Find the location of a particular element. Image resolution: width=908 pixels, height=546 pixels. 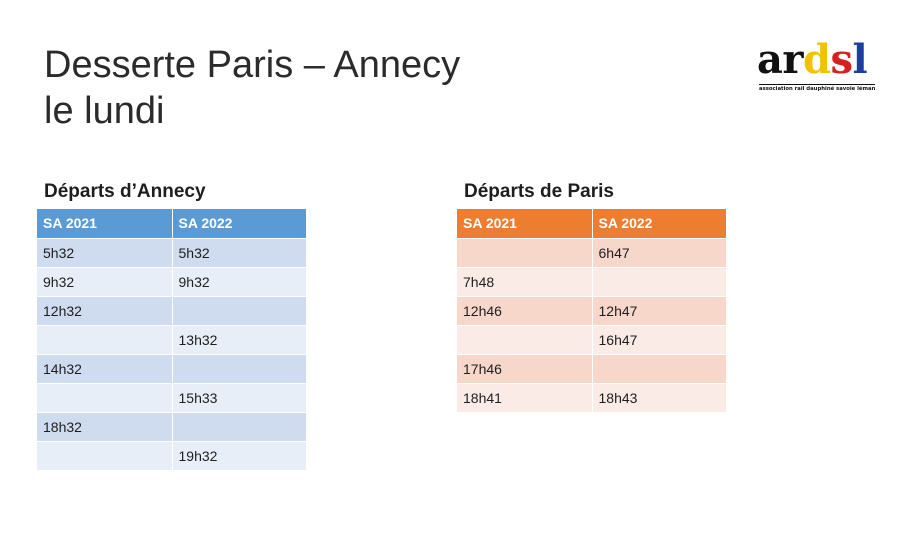

cell-sa-2021: 5h32 is located at coordinates (105, 252).